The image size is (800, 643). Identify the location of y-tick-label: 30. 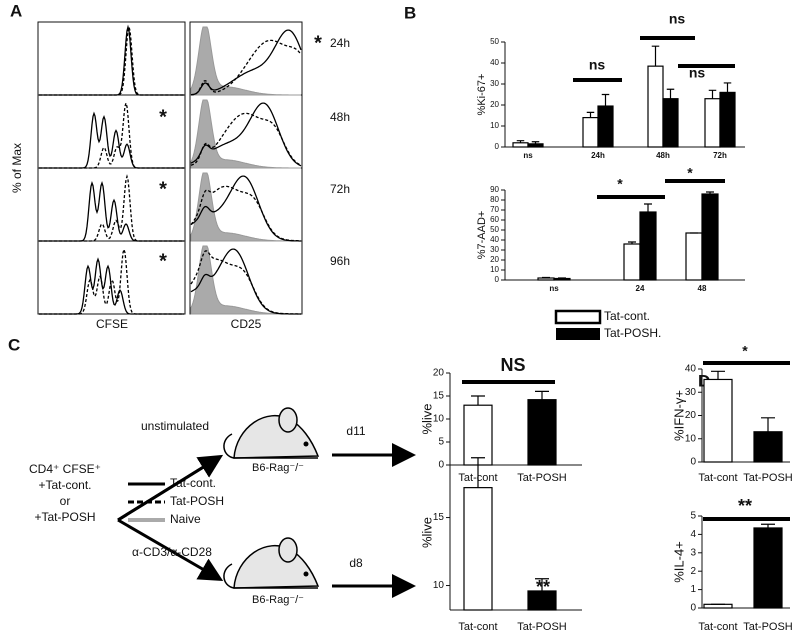
(691, 392).